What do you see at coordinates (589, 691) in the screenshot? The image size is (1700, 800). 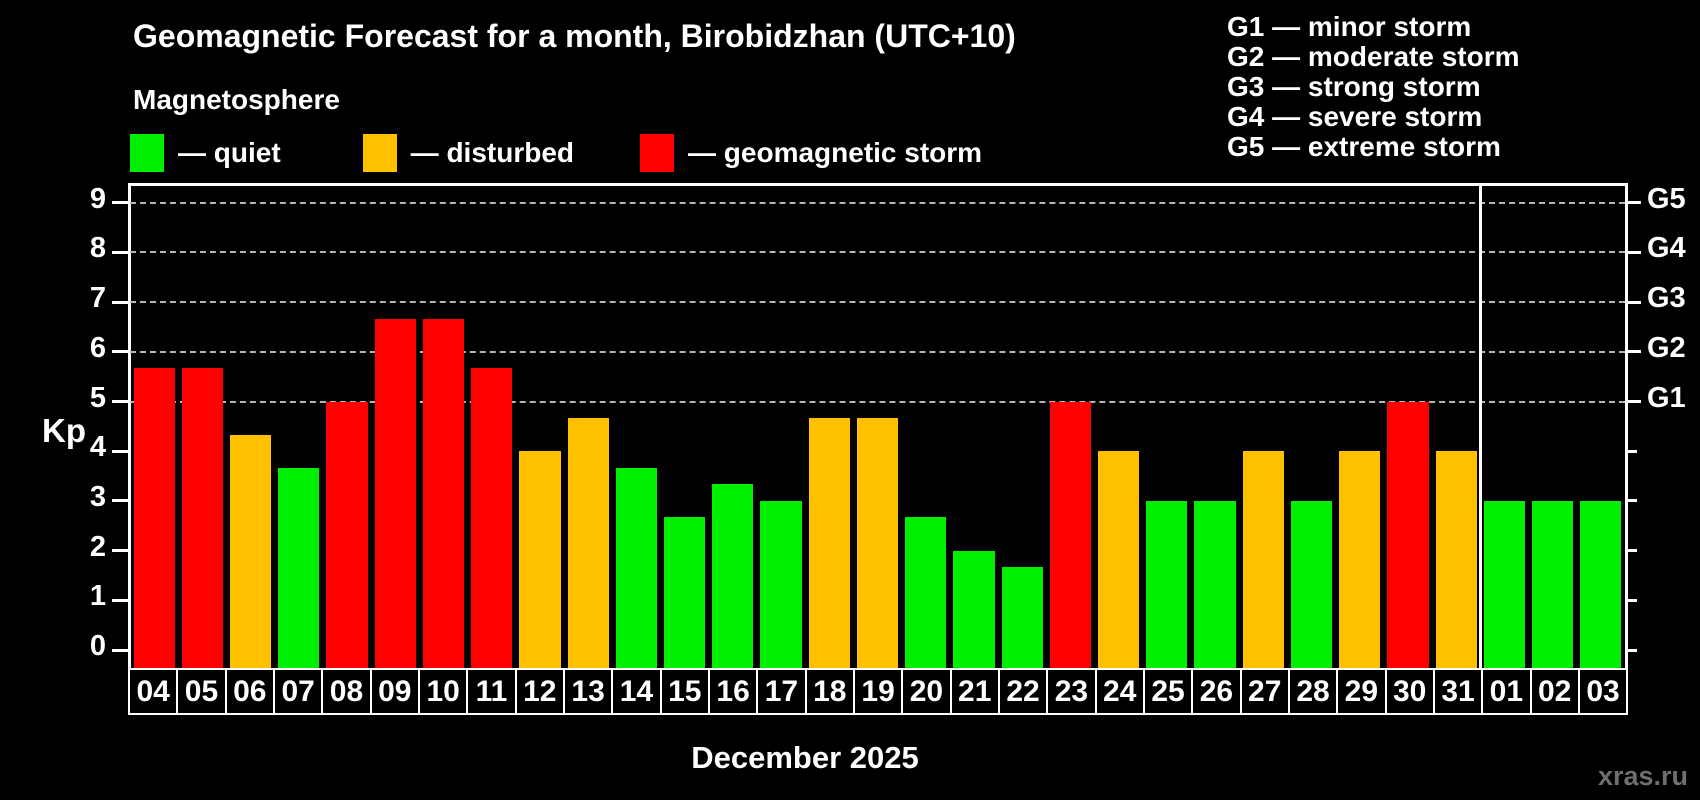 I see `date-cell-13: 13` at bounding box center [589, 691].